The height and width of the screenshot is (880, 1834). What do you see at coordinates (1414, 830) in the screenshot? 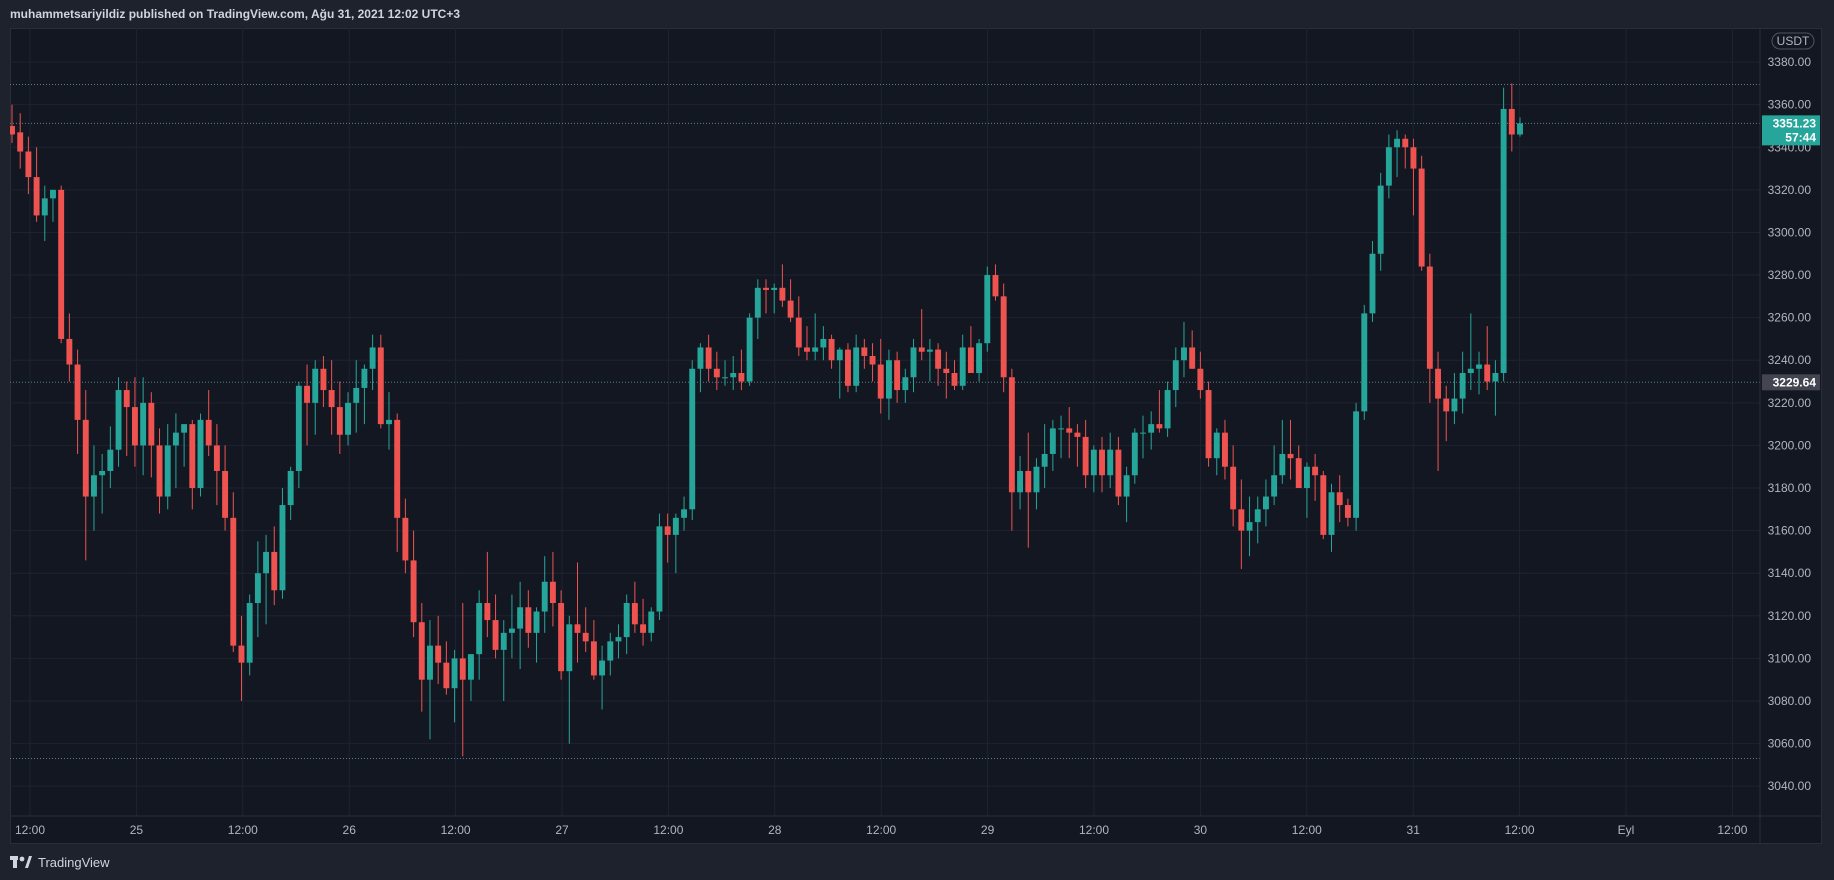
I see `x-tick-label: 31` at bounding box center [1414, 830].